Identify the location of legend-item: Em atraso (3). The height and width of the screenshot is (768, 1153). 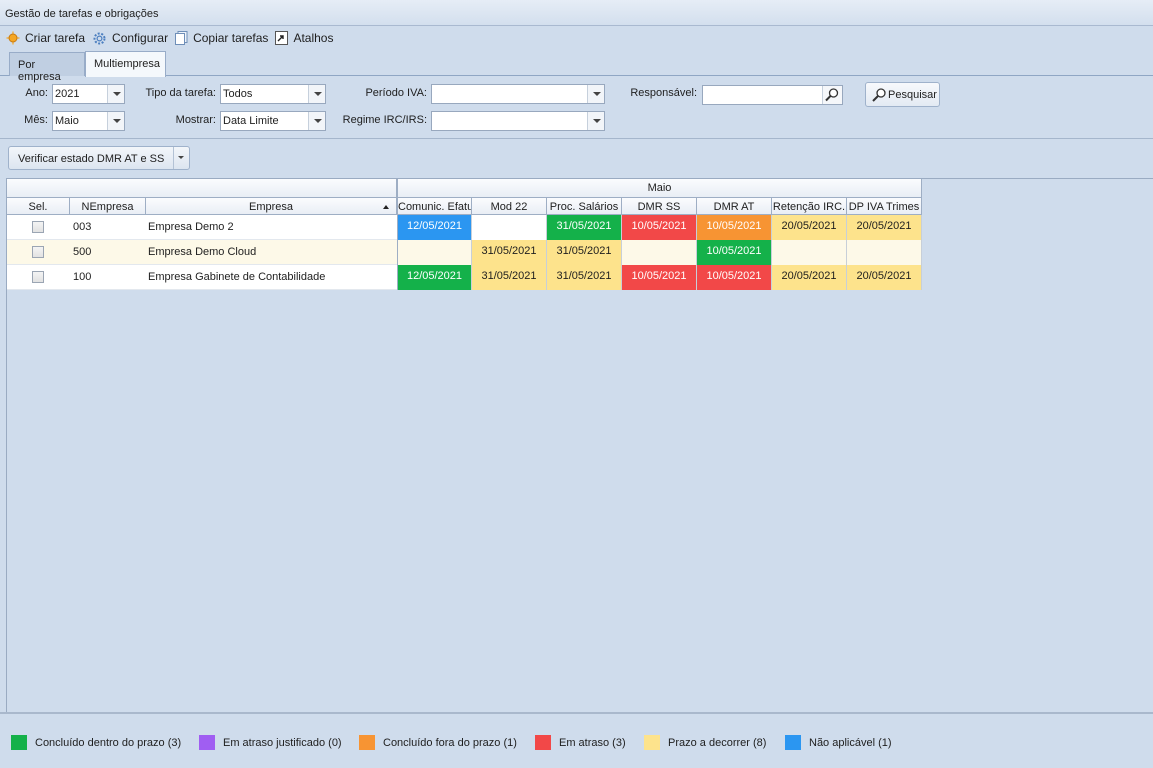
(580, 742).